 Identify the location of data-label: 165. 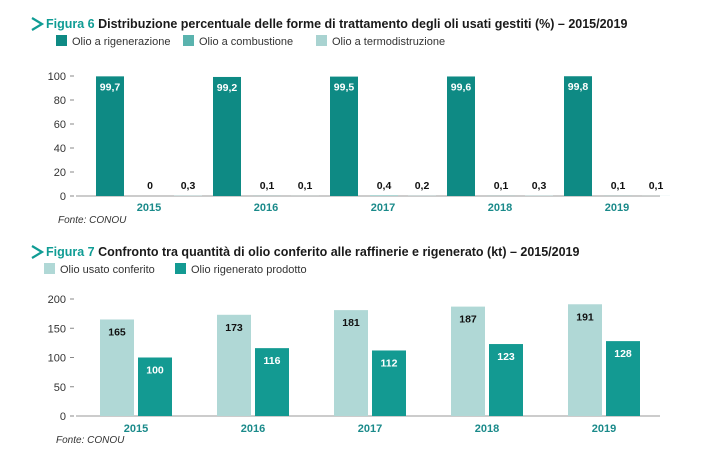
(117, 332).